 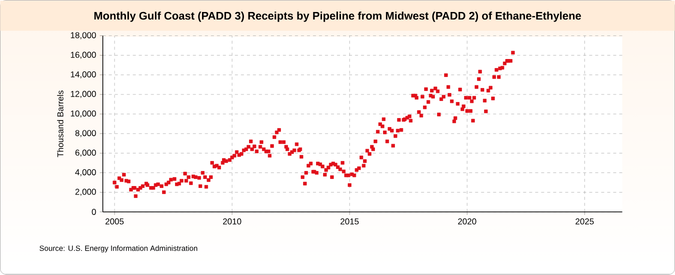 I want to click on y-axis-title: Thousand Barrels, so click(x=60, y=124).